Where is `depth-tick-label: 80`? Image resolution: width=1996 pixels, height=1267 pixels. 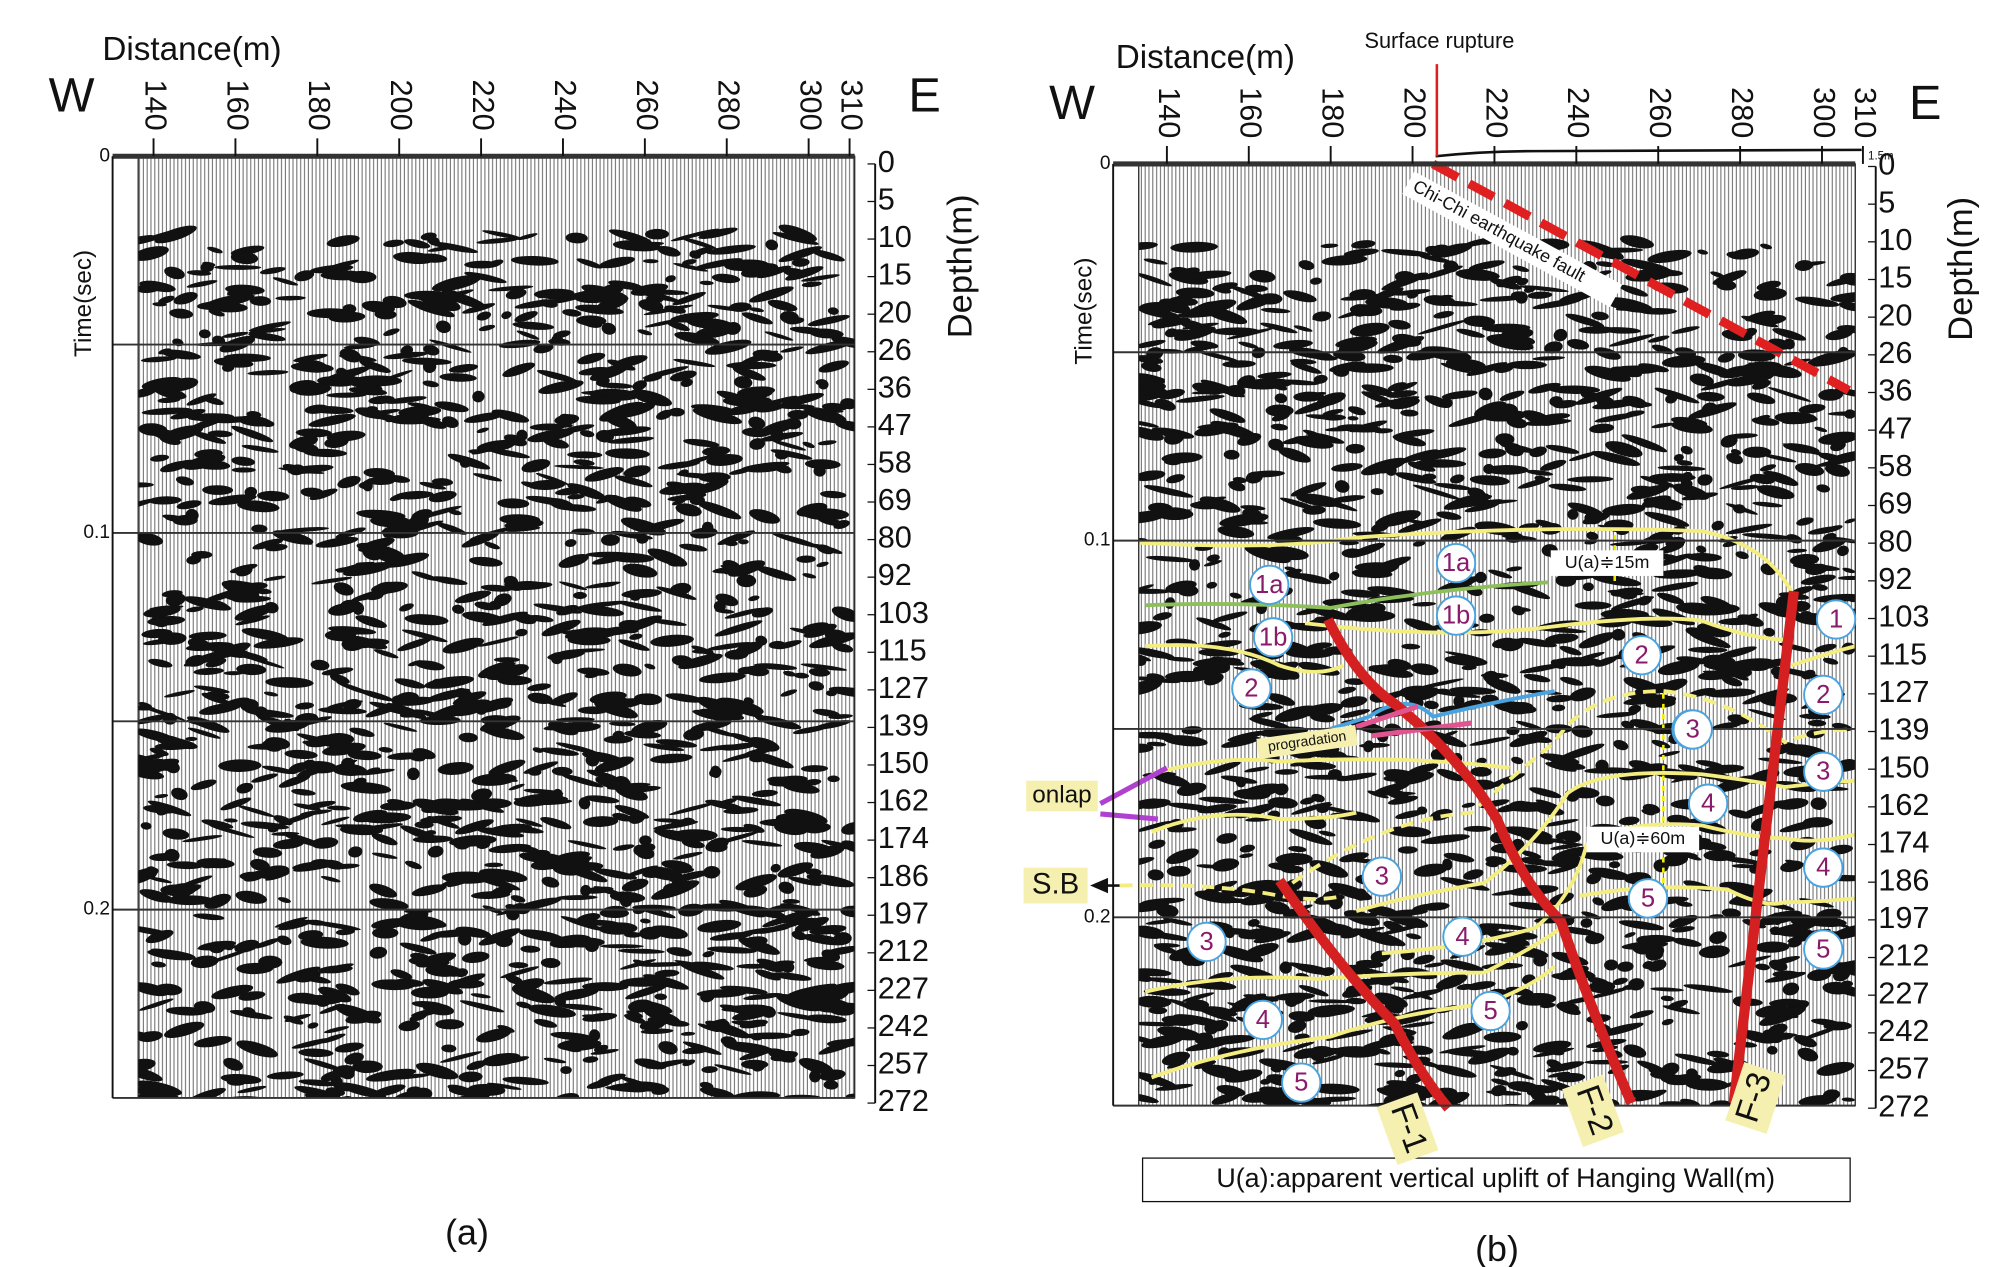
depth-tick-label: 80 is located at coordinates (1895, 540).